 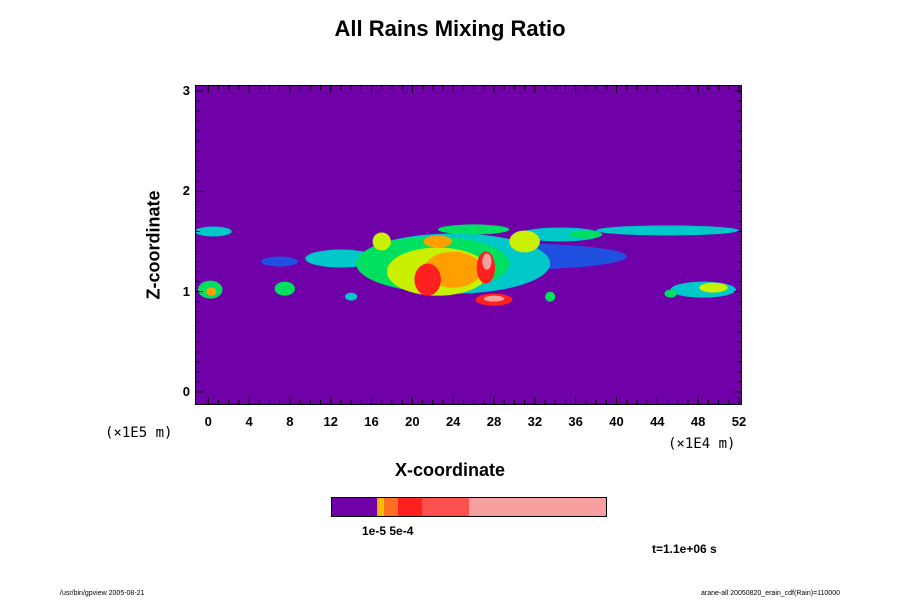 I want to click on x-tick-label: 20, so click(x=412, y=421).